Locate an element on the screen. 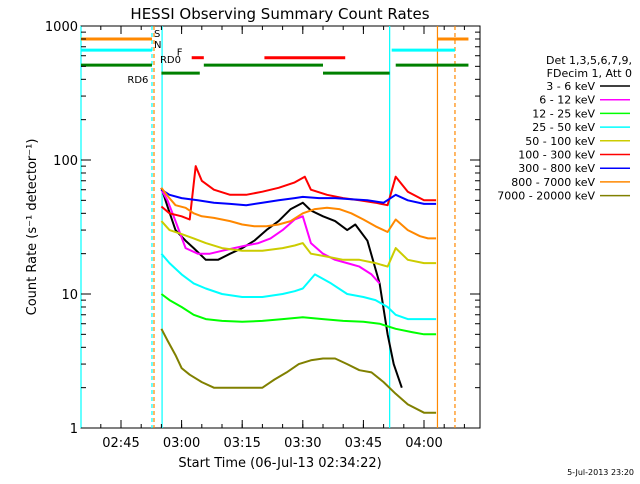 The image size is (640, 484). legend-label-7: 800 - 7000 keV is located at coordinates (553, 182).